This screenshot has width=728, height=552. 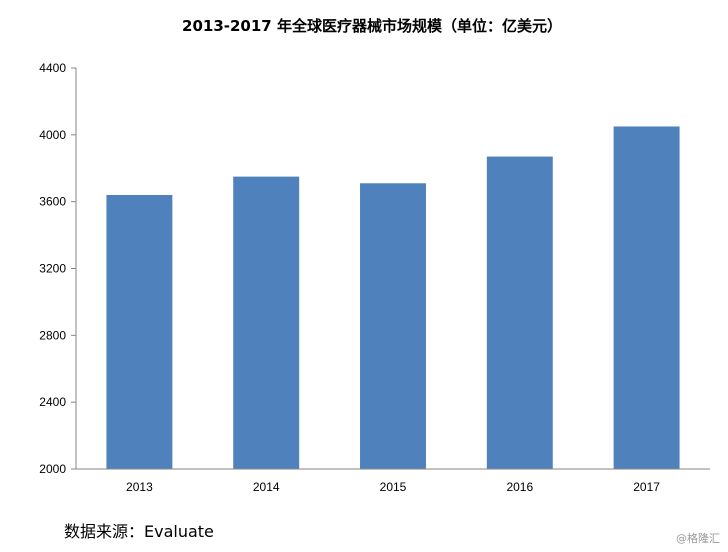 I want to click on bar-2013, so click(x=139, y=331).